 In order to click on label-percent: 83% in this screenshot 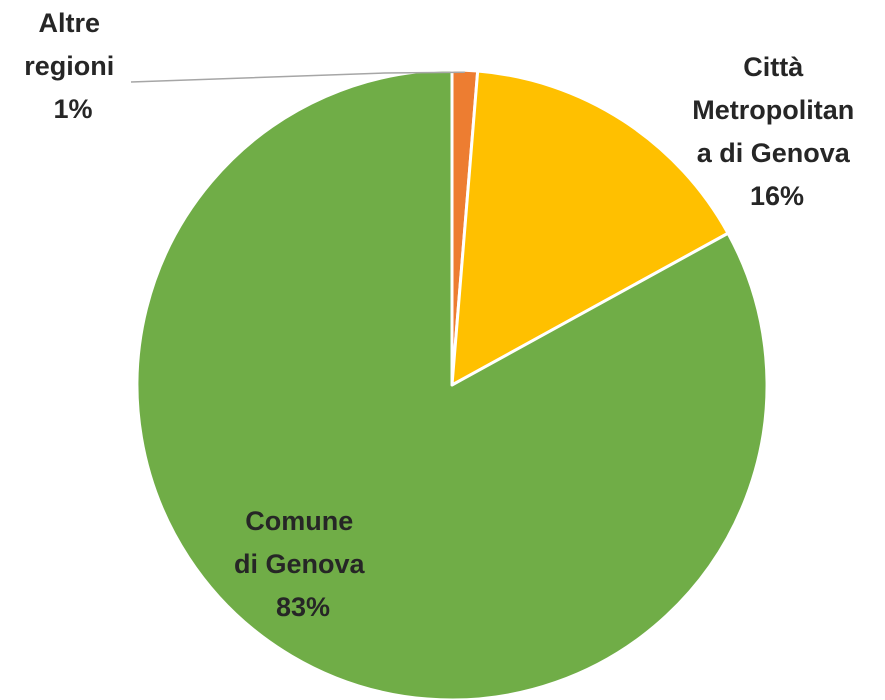, I will do `click(303, 607)`.